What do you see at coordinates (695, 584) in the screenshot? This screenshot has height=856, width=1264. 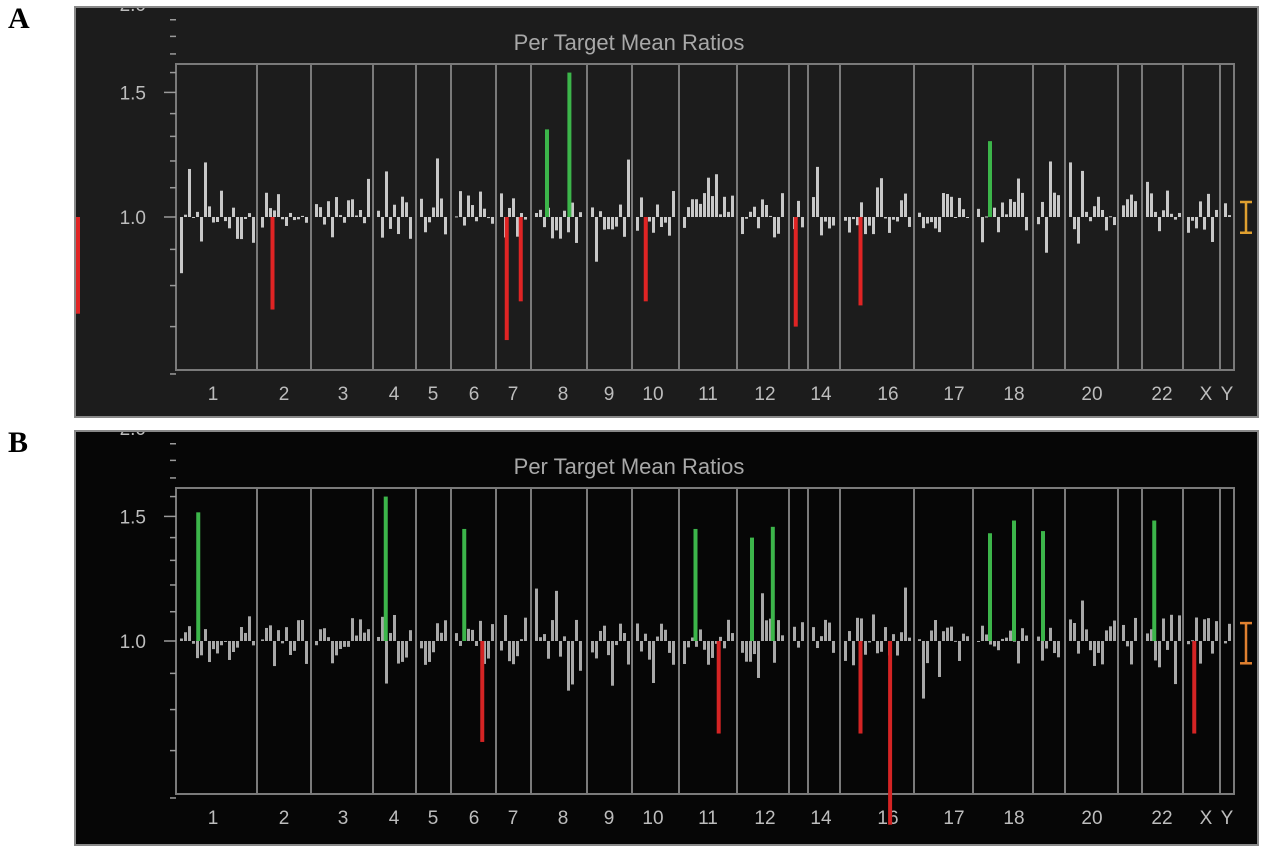 I see `gain-bar-chr11` at bounding box center [695, 584].